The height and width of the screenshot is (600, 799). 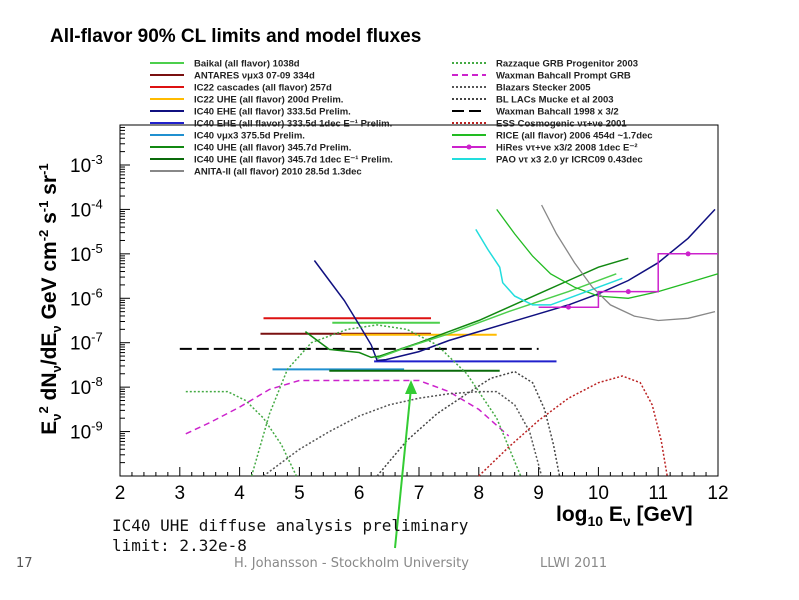 I want to click on y-tick-label: 10⁻⁷, so click(x=86, y=342).